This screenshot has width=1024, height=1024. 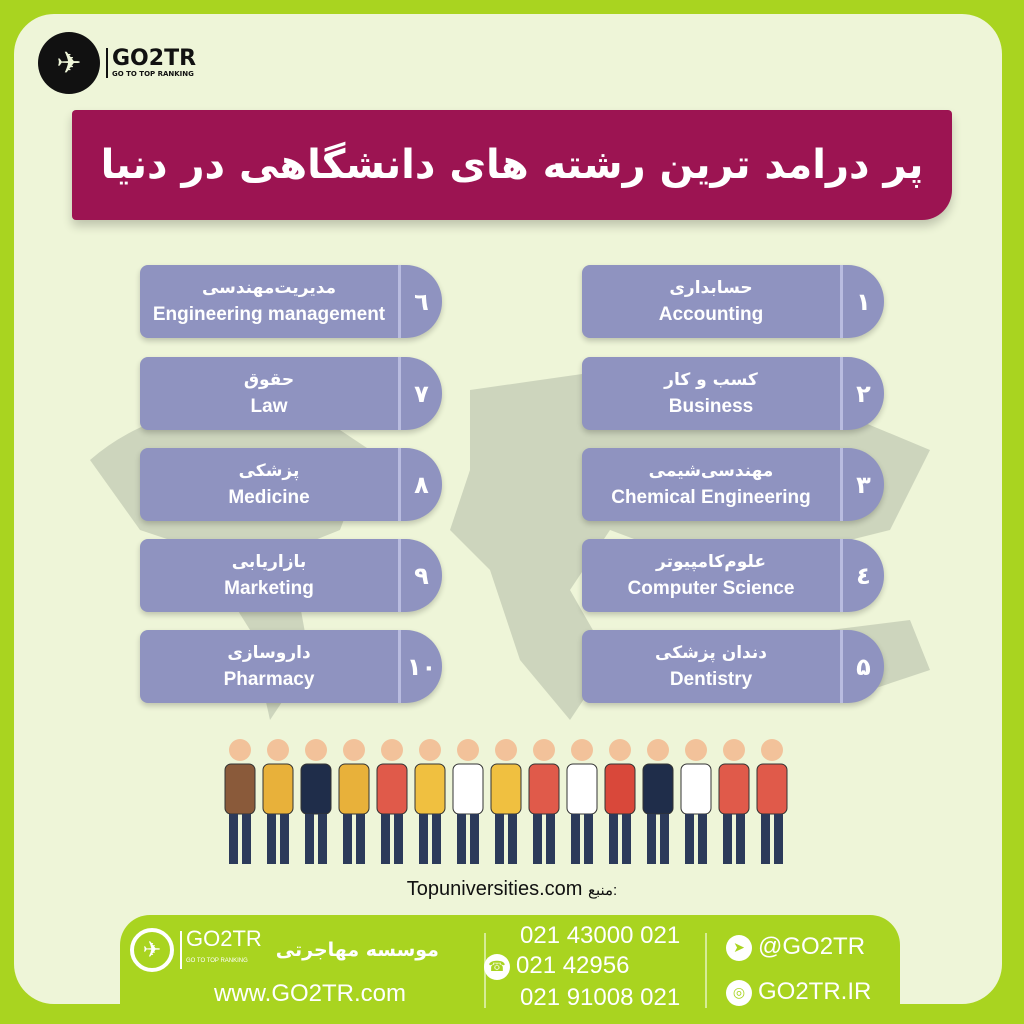 What do you see at coordinates (269, 470) in the screenshot?
I see `major-name-fa: پزشکی` at bounding box center [269, 470].